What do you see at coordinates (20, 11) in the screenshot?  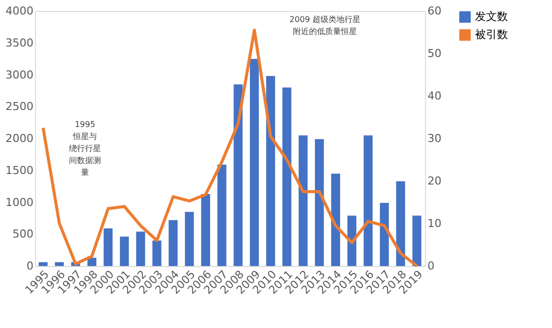 I see `y-tick-label: 4000` at bounding box center [20, 11].